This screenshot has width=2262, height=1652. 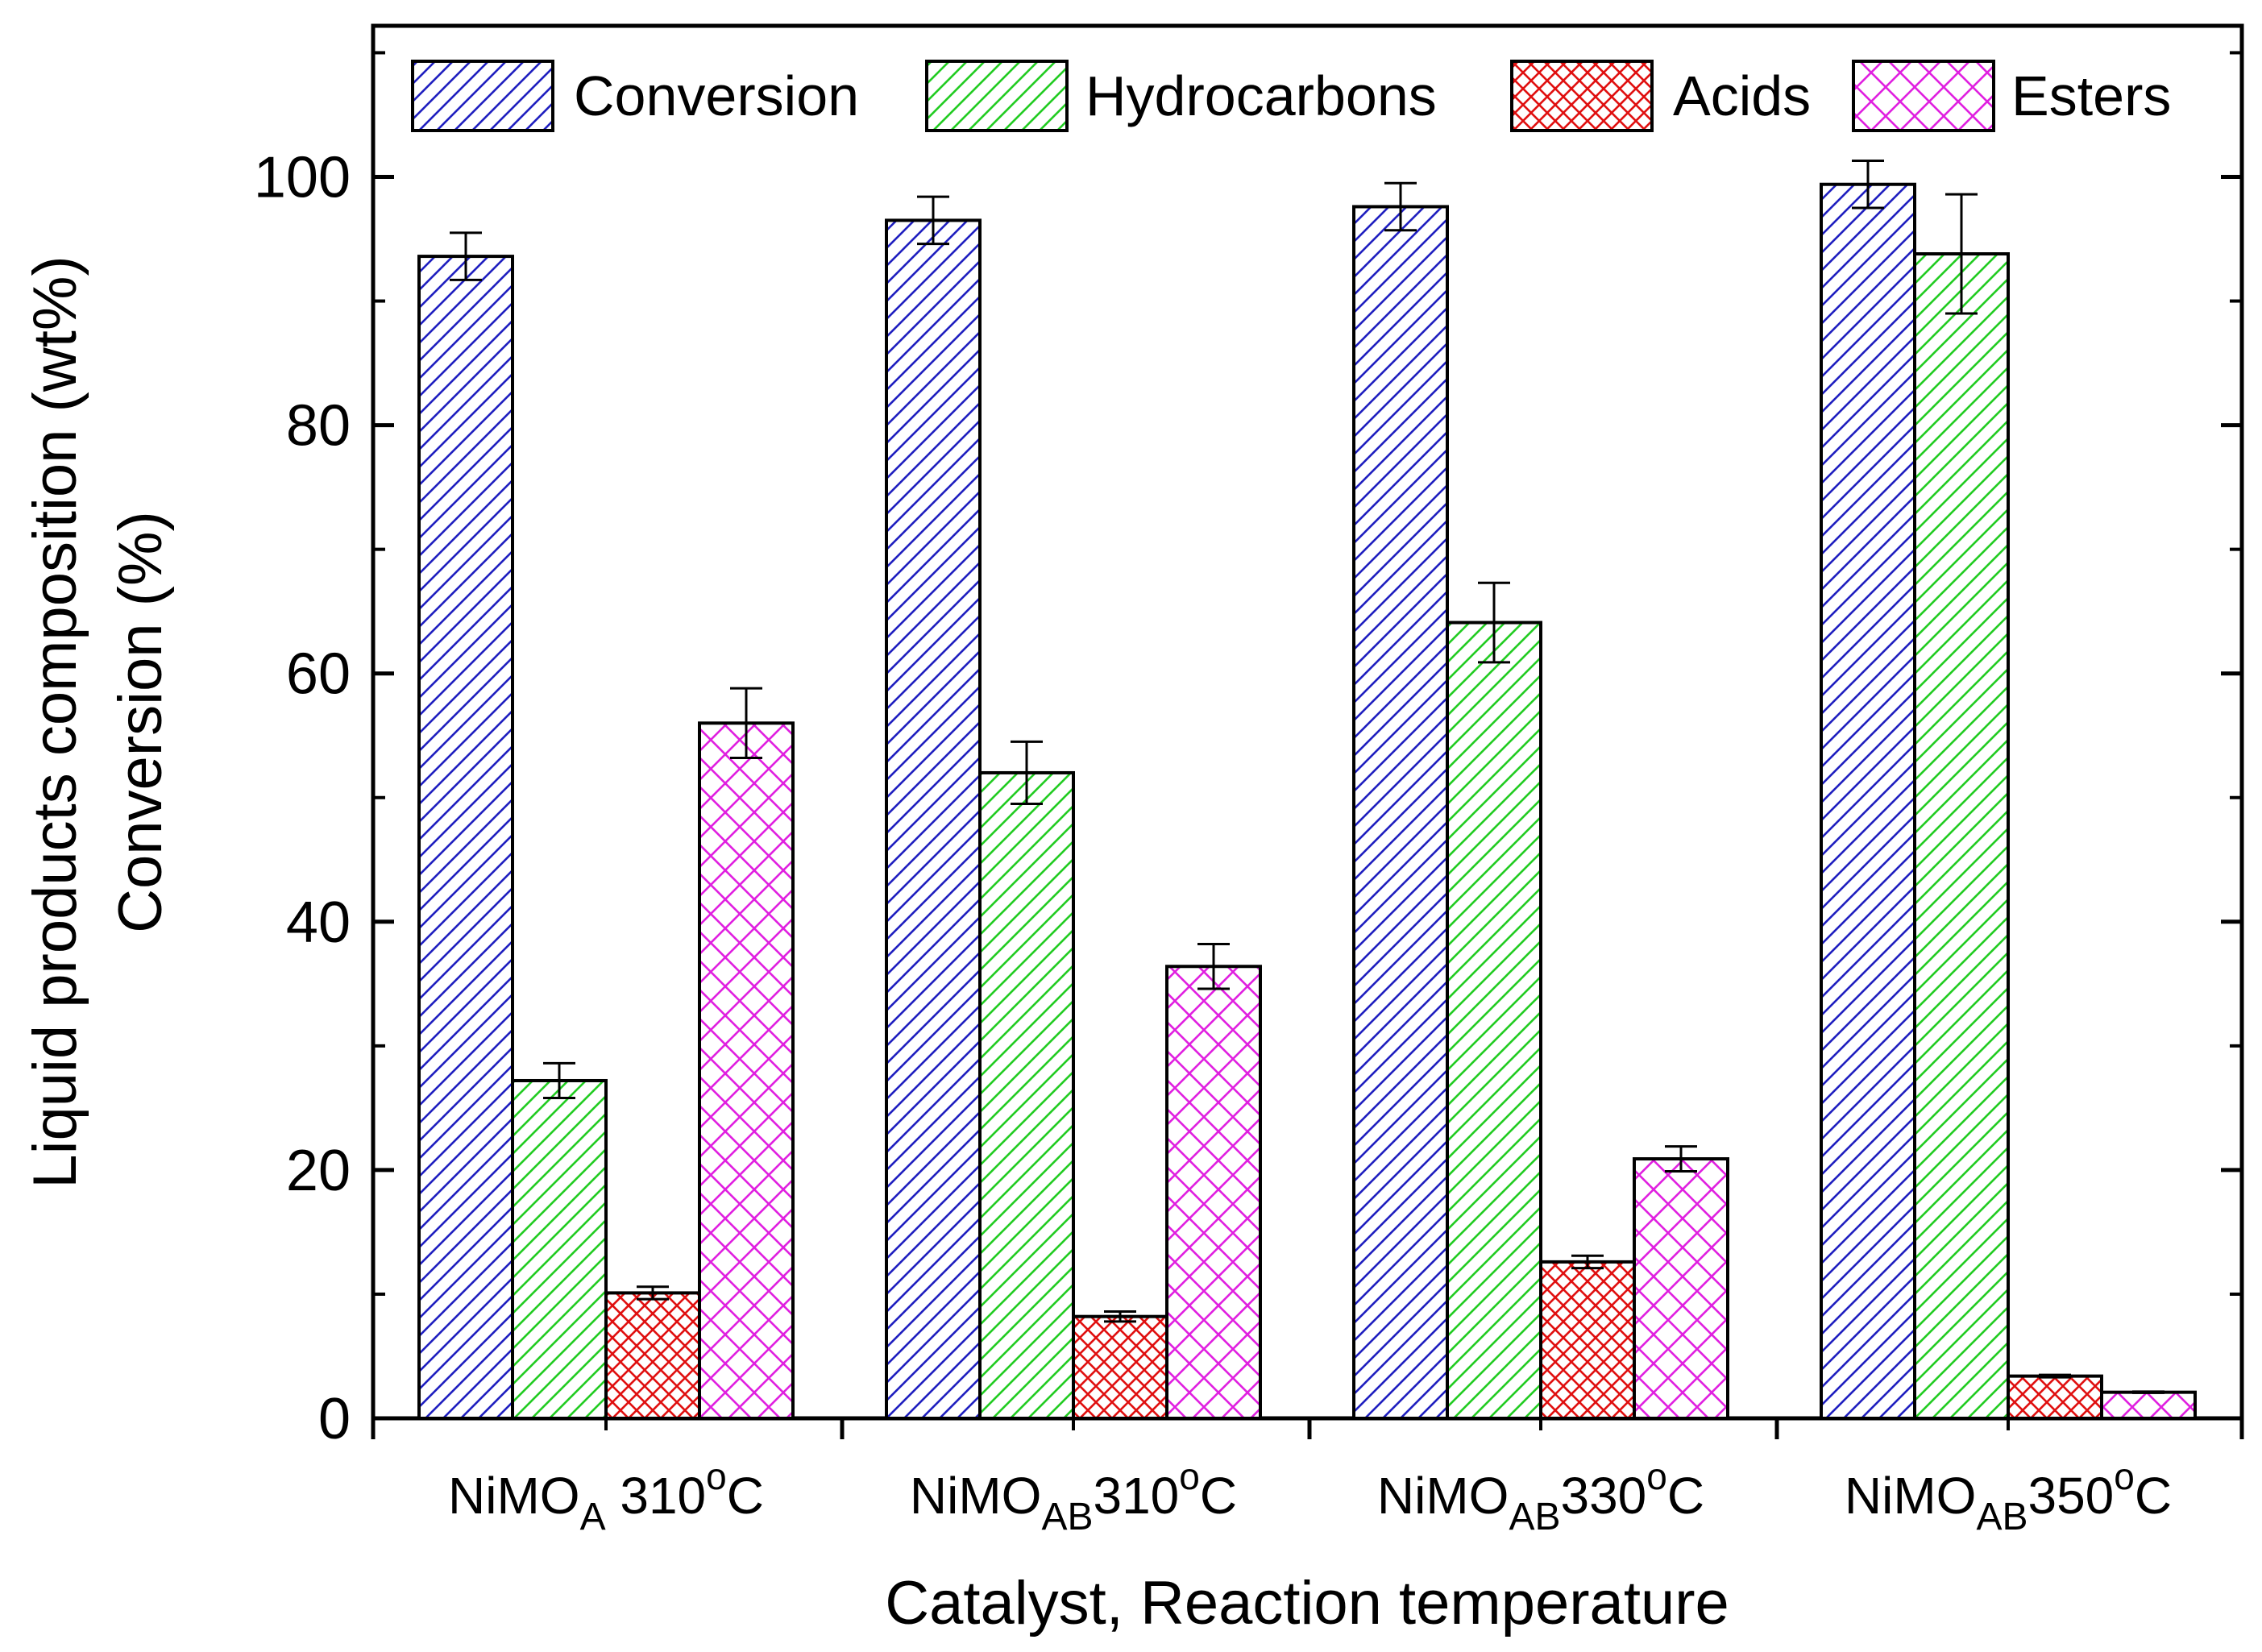 What do you see at coordinates (1541, 1496) in the screenshot?
I see `category-label-3: NiMOAB330oC` at bounding box center [1541, 1496].